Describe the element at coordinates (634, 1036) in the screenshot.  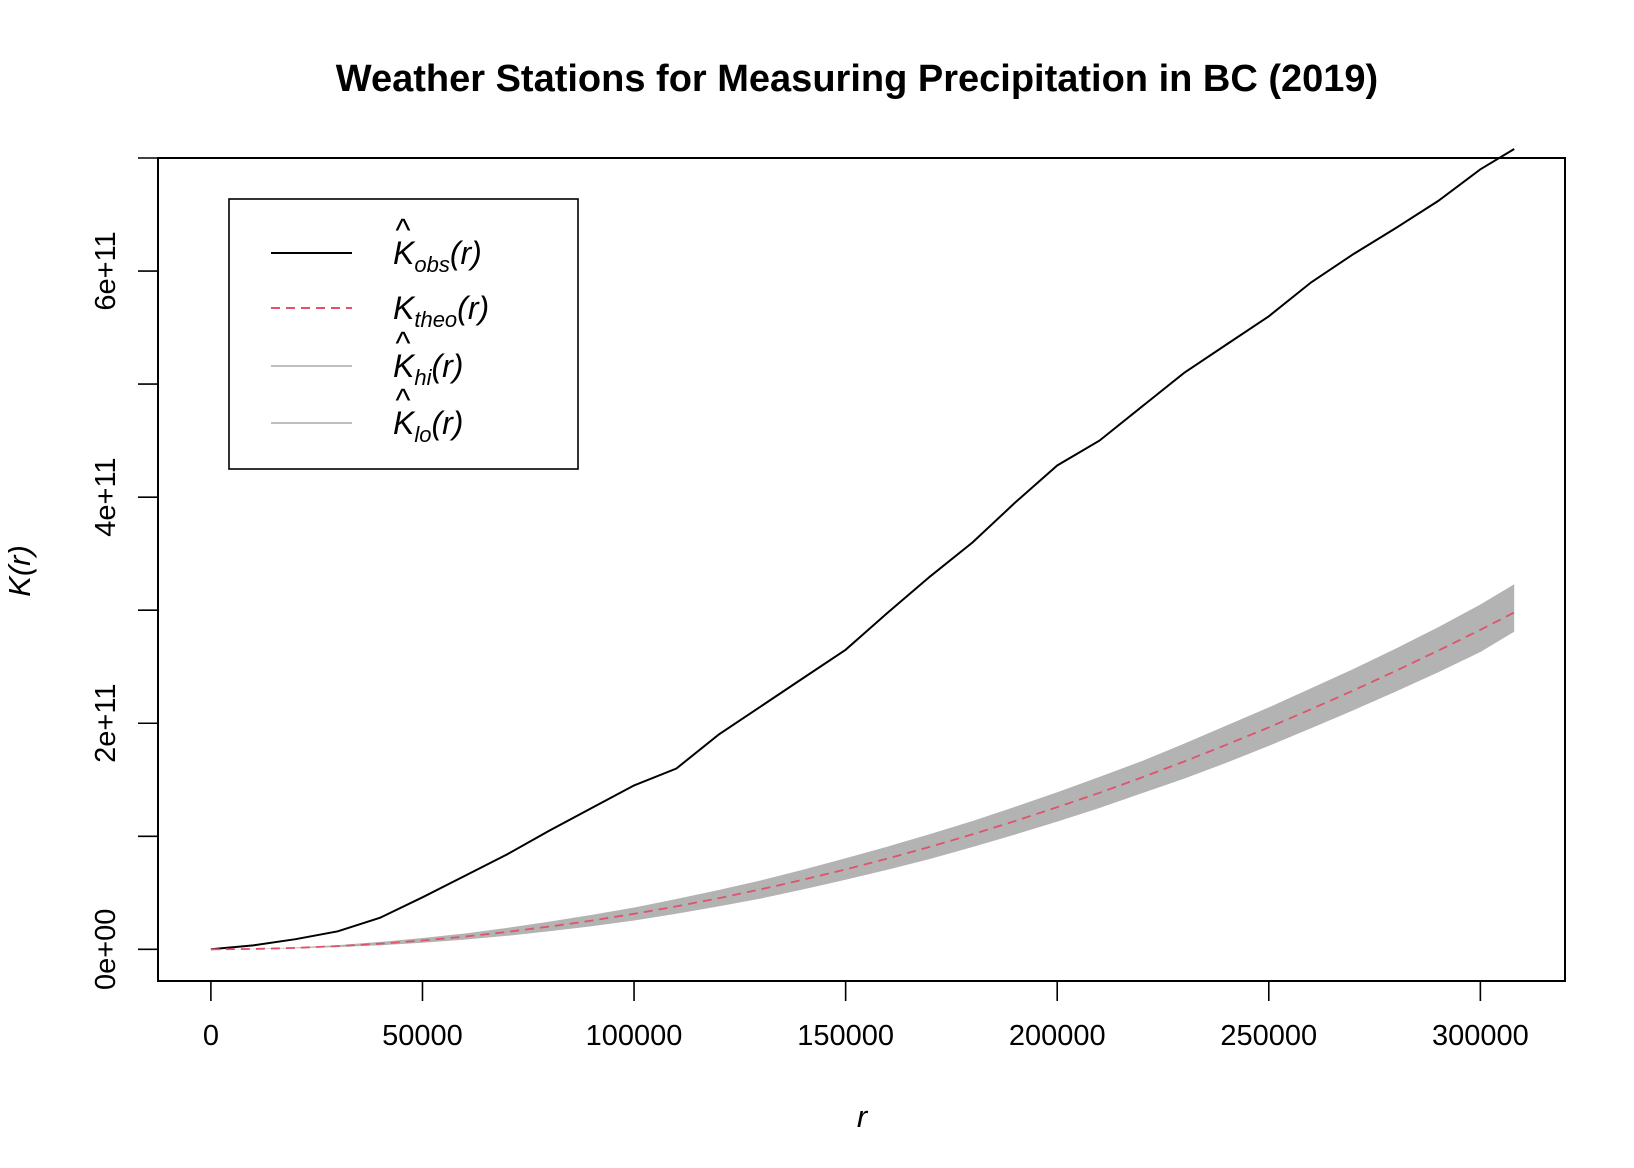
I see `x-tick-label: 100000` at that location.